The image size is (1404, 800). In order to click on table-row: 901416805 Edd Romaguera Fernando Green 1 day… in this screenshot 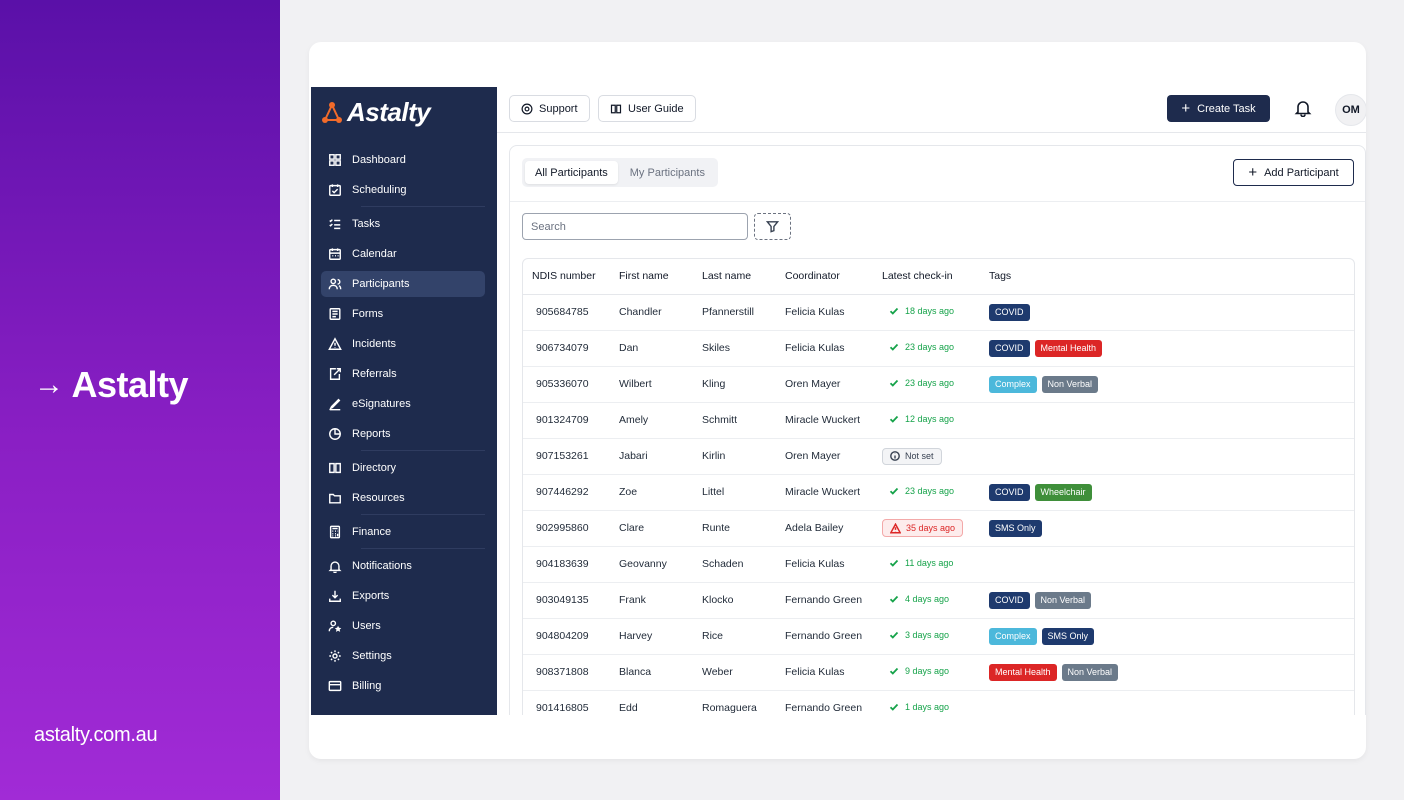, I will do `click(938, 702)`.